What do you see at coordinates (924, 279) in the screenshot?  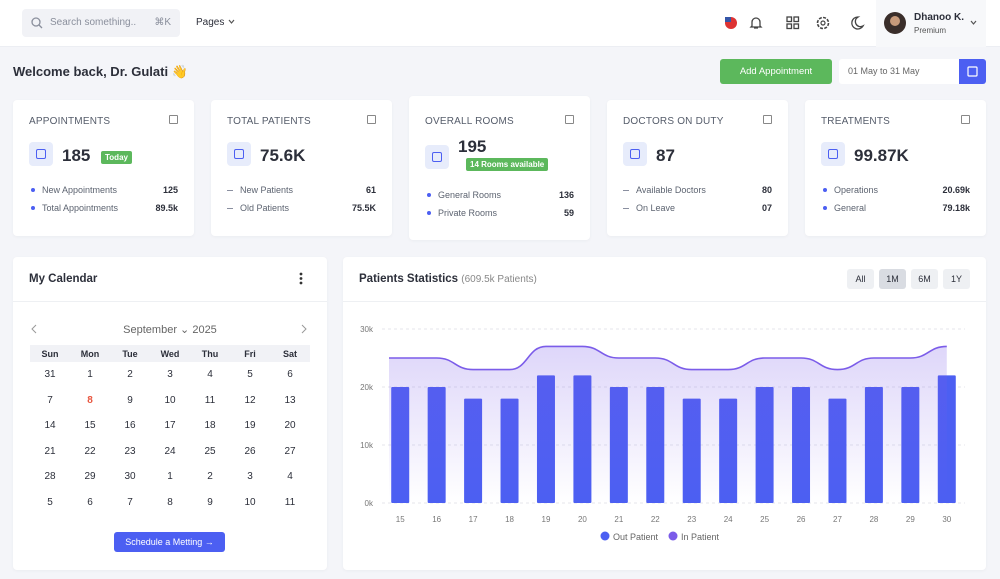 I see `range-button: 6M` at bounding box center [924, 279].